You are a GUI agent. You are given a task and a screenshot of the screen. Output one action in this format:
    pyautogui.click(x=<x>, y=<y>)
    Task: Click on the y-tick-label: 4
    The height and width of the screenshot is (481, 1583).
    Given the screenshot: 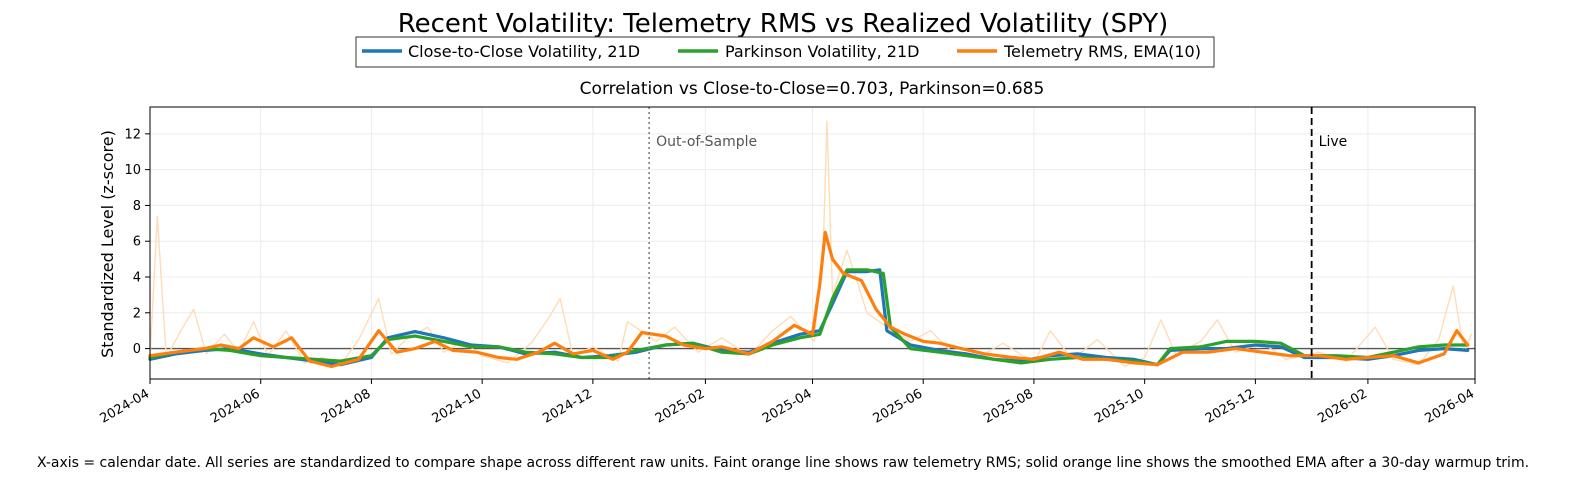 What is the action you would take?
    pyautogui.click(x=137, y=278)
    